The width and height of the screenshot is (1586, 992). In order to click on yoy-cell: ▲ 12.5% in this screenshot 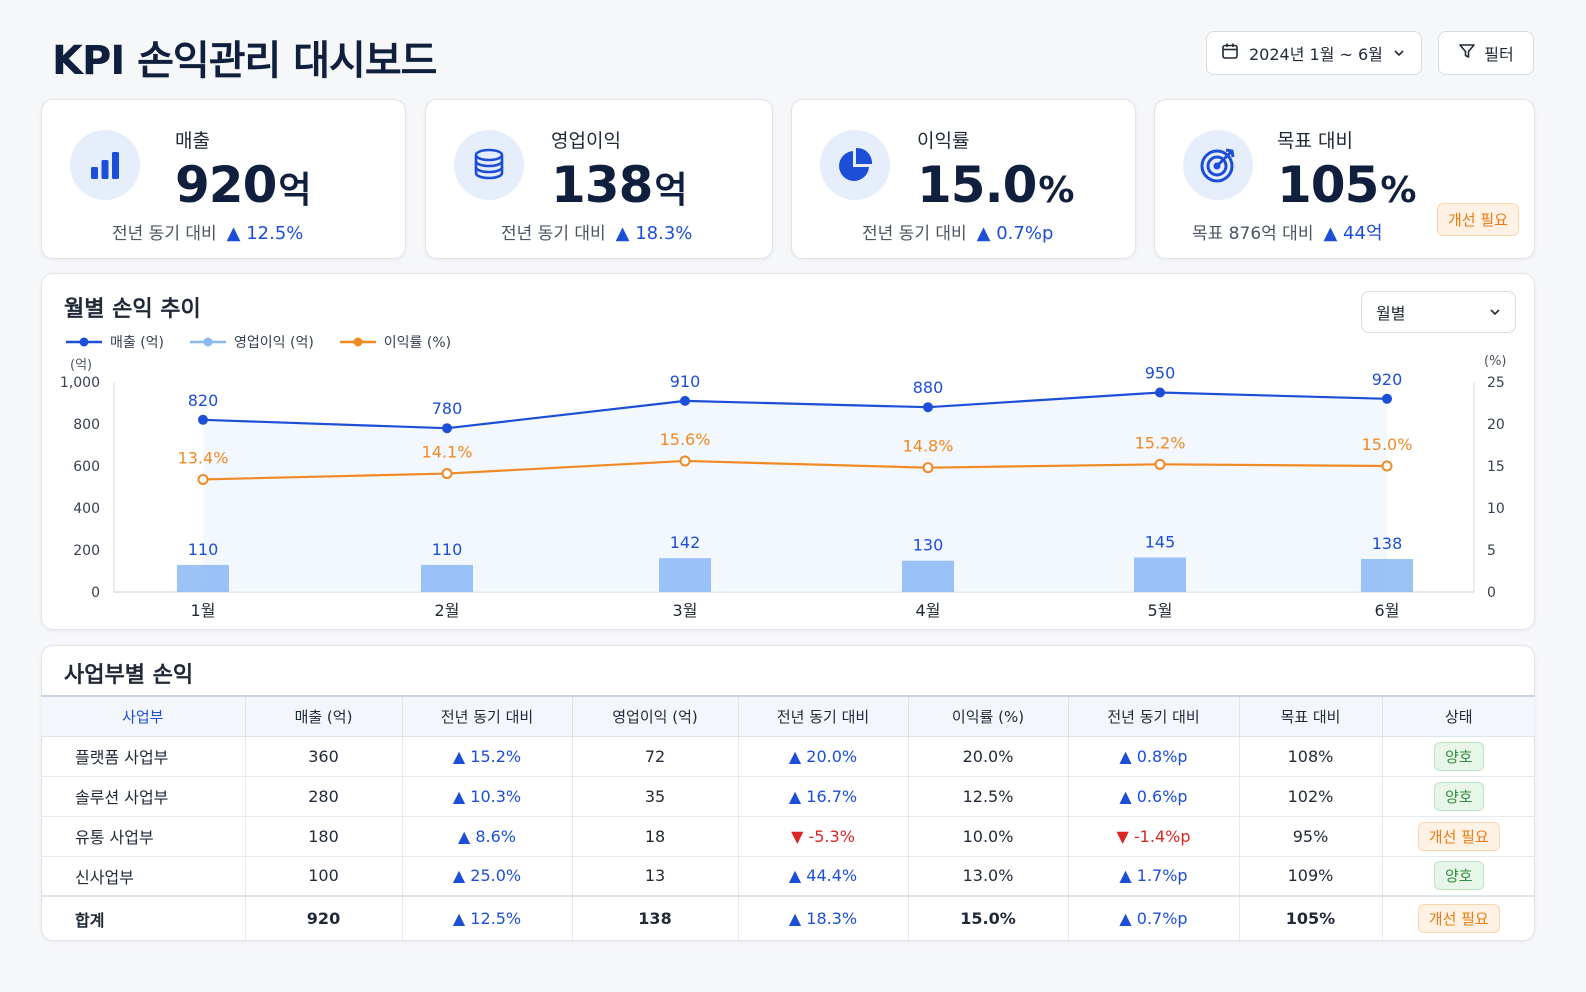, I will do `click(487, 917)`.